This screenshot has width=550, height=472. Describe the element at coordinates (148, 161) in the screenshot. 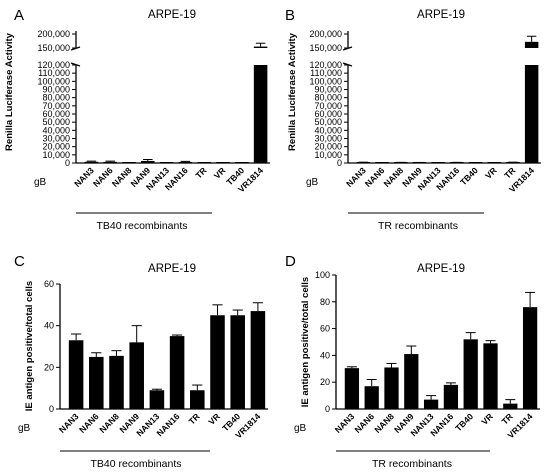

I see `bar-a-nan9` at that location.